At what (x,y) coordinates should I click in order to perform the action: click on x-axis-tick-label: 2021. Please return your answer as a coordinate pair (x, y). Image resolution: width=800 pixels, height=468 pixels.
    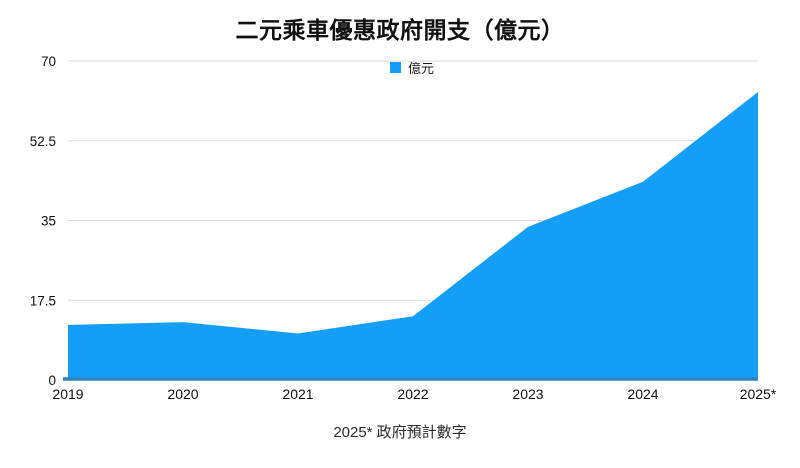
    Looking at the image, I should click on (297, 394).